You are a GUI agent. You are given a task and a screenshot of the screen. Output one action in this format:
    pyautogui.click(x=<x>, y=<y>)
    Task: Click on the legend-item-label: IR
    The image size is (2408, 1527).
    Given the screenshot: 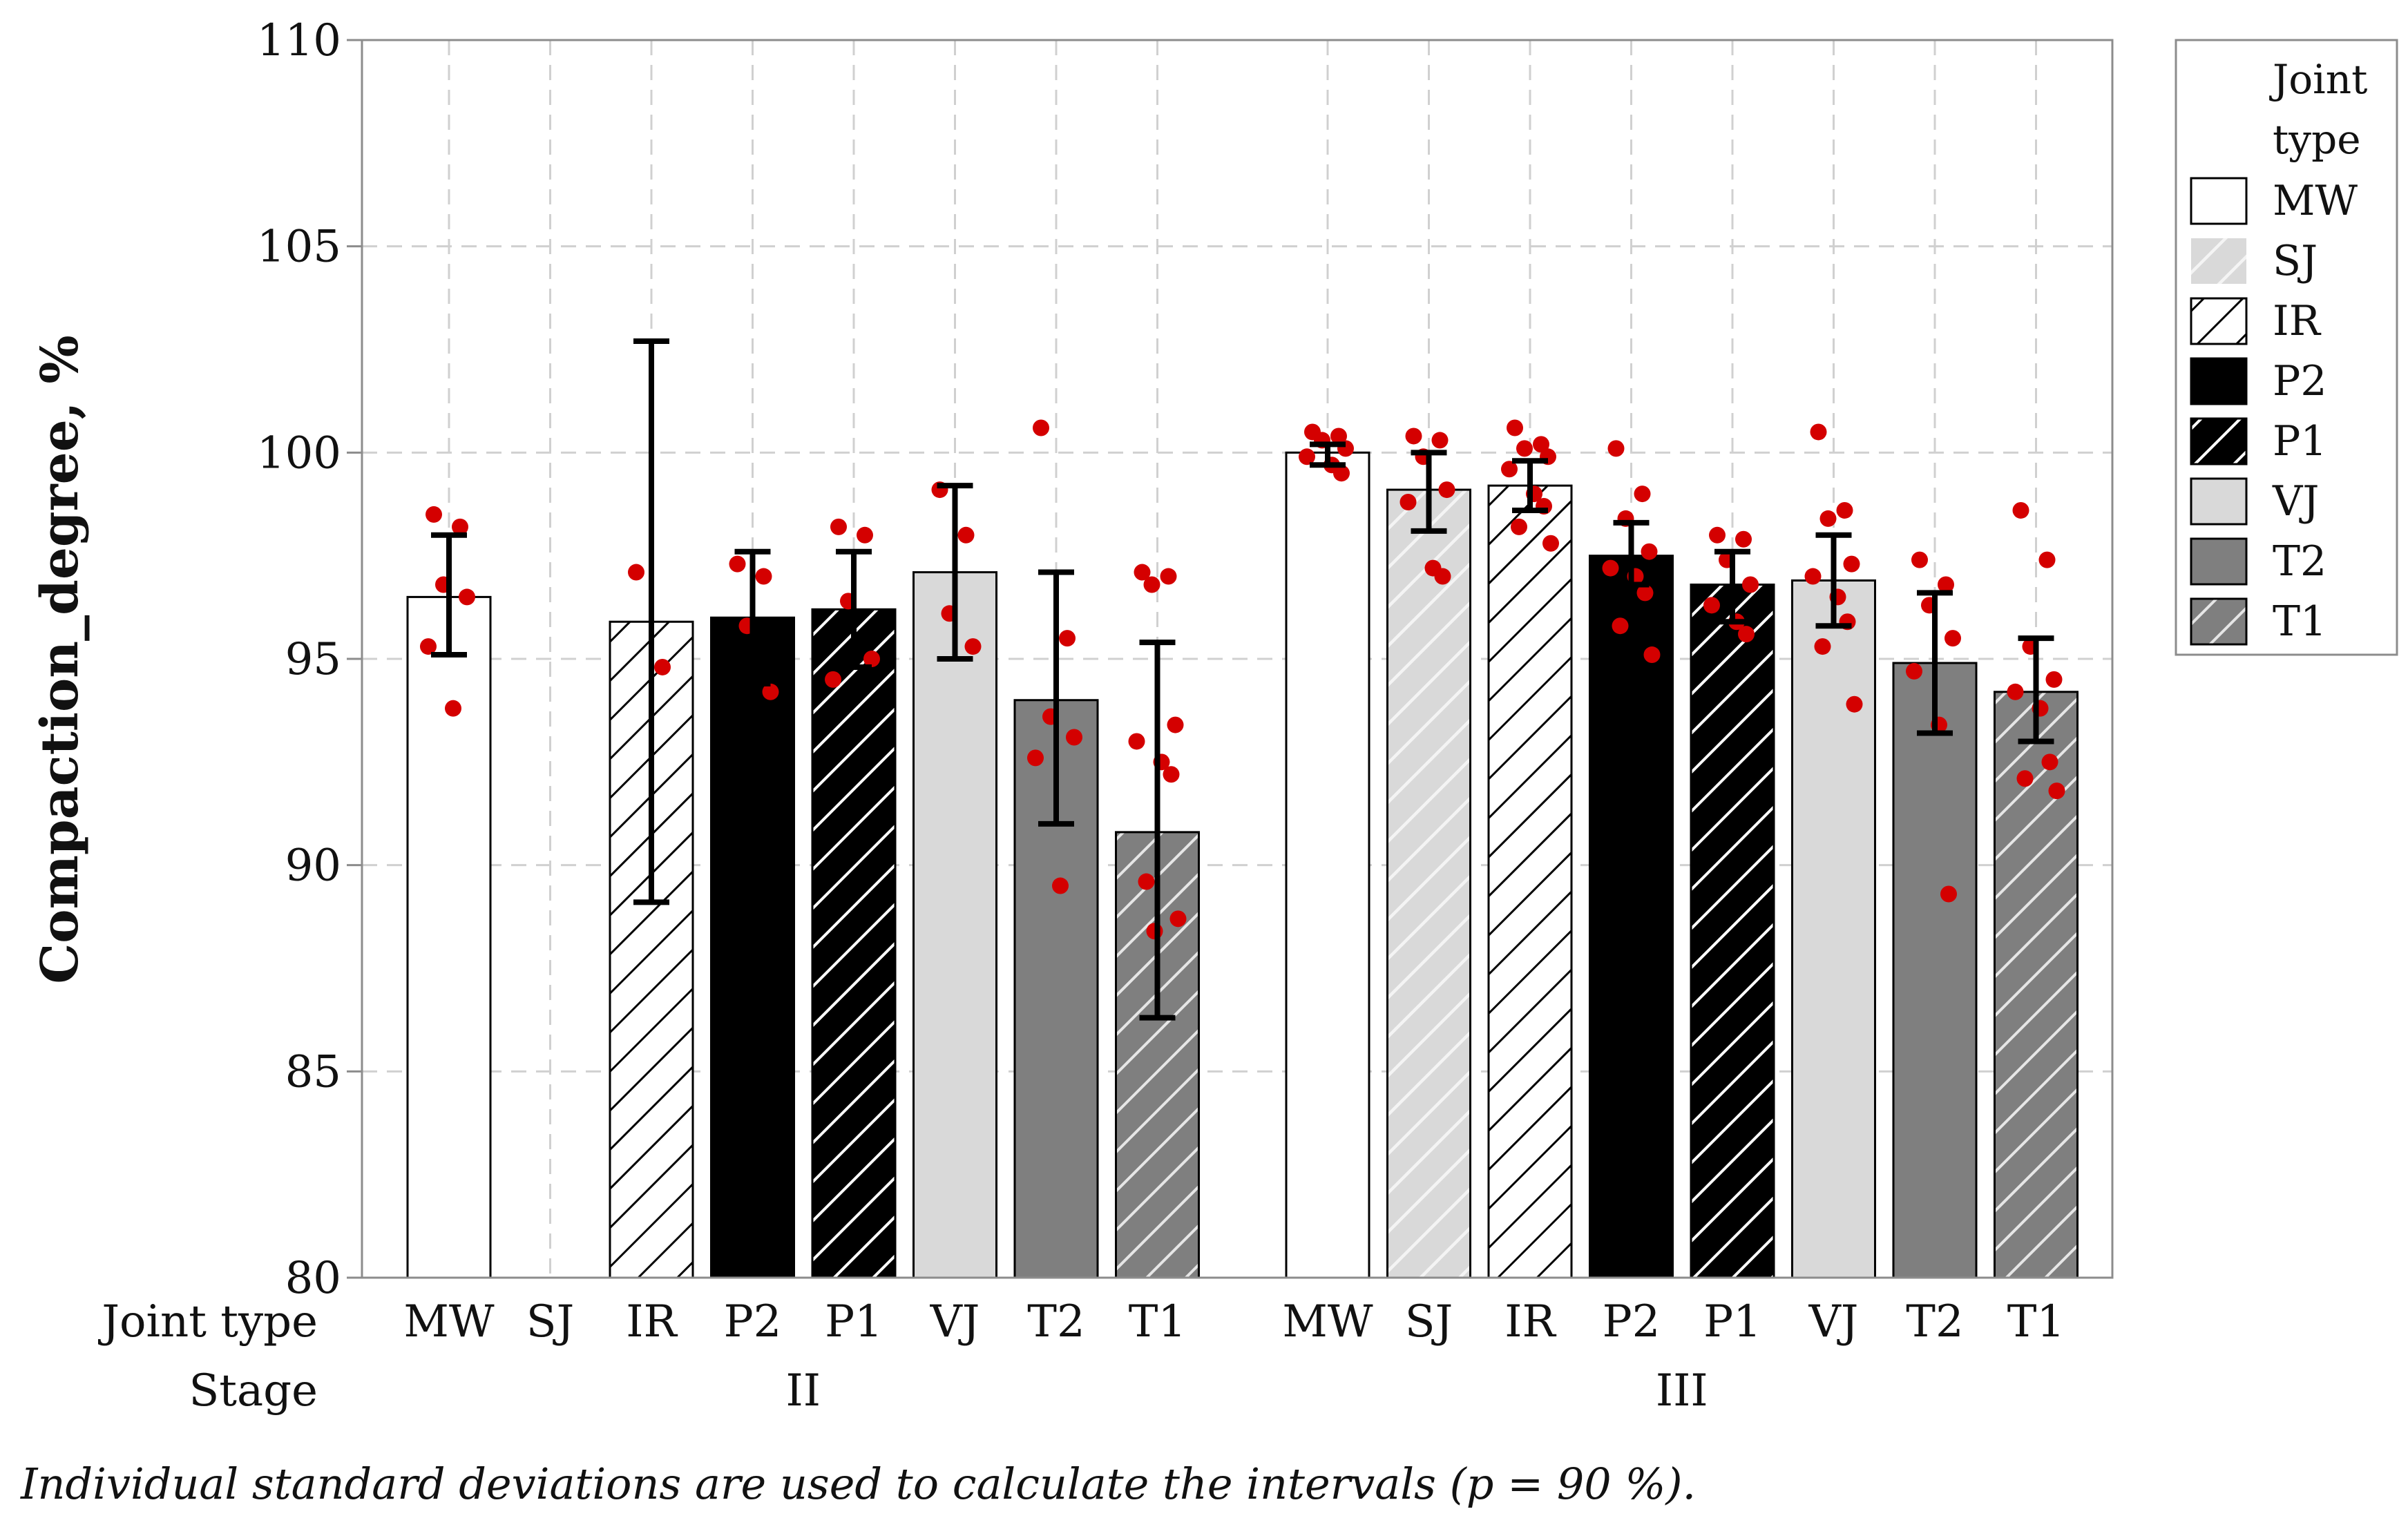 What is the action you would take?
    pyautogui.click(x=2297, y=321)
    